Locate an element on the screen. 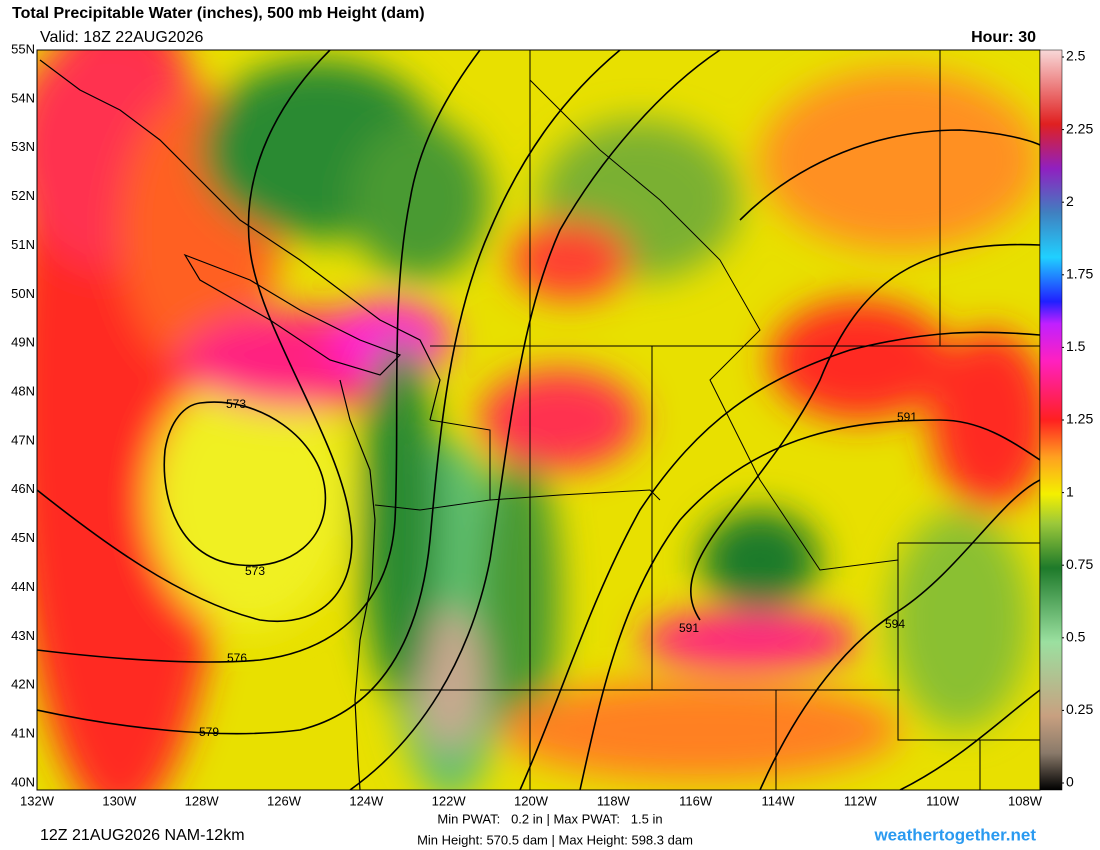 The width and height of the screenshot is (1100, 850). lat-label: 46N is located at coordinates (23, 488).